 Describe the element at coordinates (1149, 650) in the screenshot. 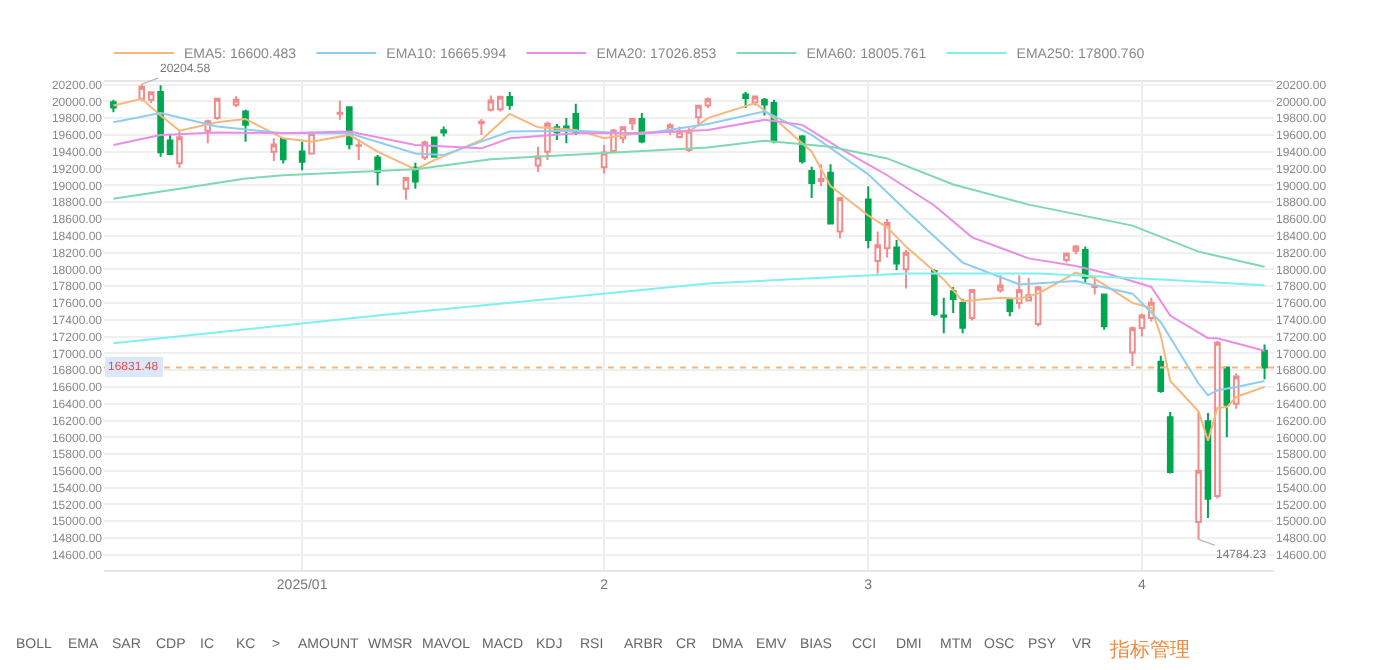

I see `text: 指标管理` at that location.